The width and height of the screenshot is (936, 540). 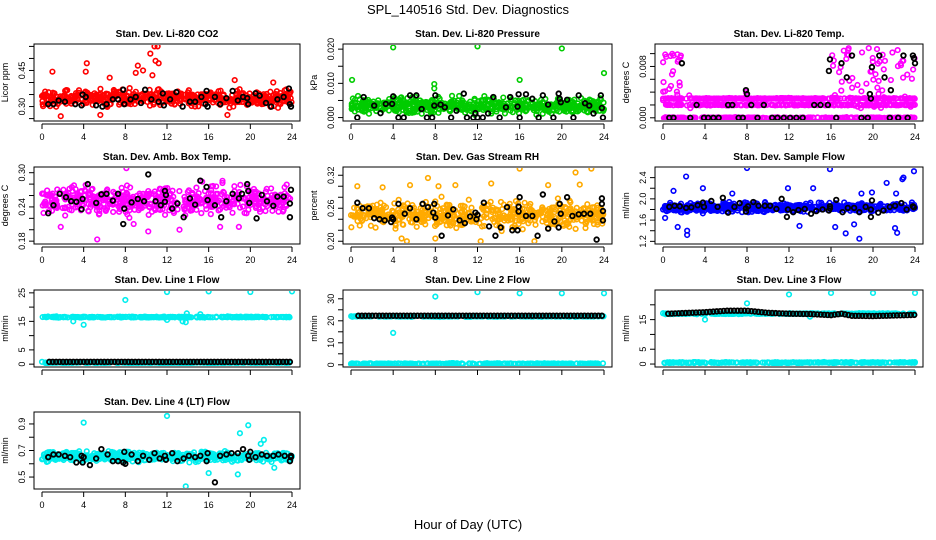 I want to click on y-tick-label: 0.20, so click(x=331, y=241).